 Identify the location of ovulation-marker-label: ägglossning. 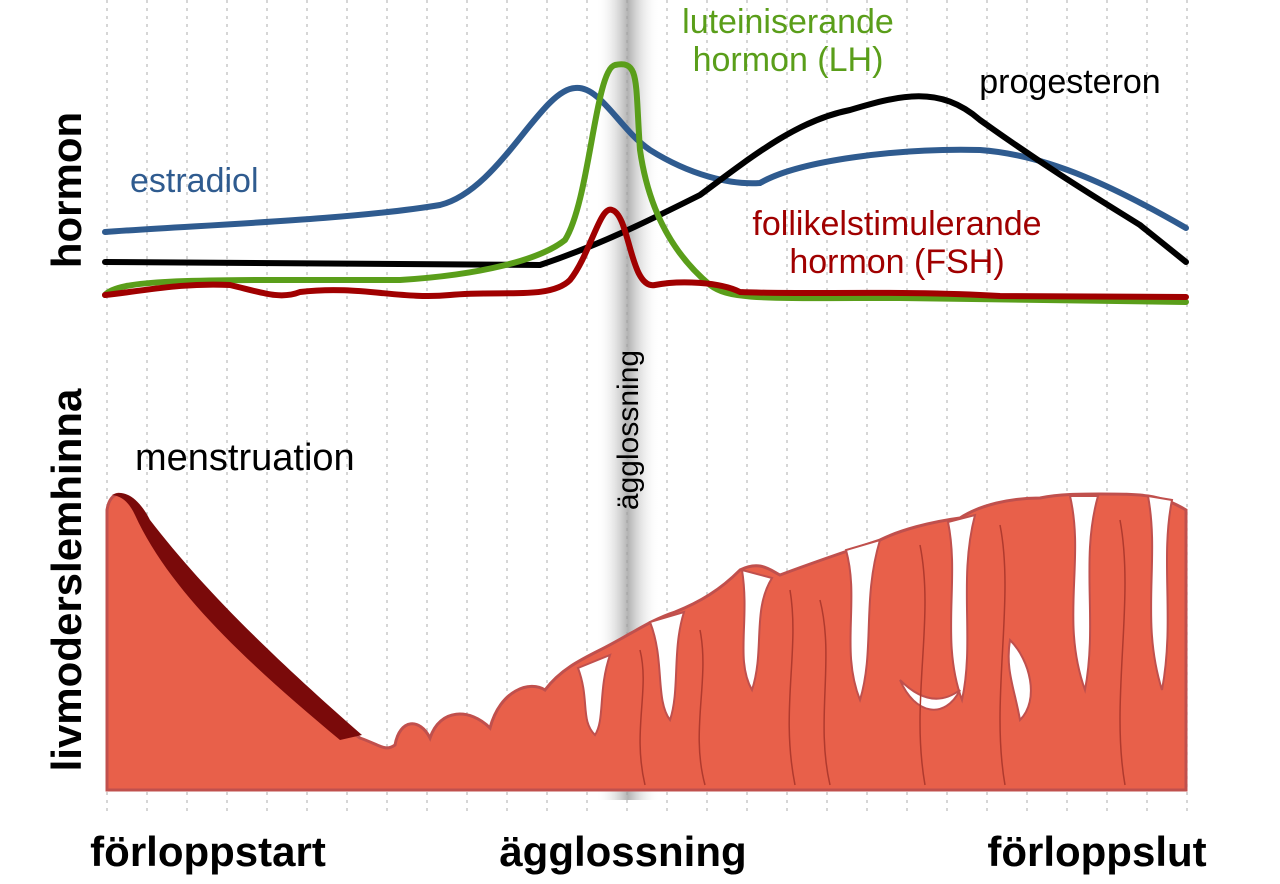
(628, 430).